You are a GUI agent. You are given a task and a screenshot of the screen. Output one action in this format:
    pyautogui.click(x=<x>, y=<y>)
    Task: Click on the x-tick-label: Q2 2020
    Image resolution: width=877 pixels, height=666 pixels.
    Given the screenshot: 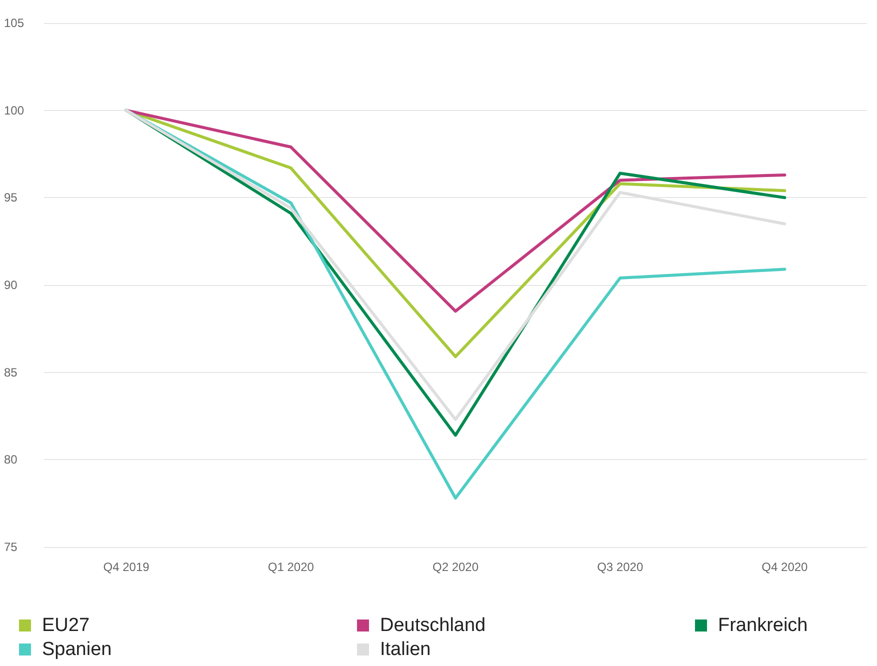 What is the action you would take?
    pyautogui.click(x=455, y=567)
    